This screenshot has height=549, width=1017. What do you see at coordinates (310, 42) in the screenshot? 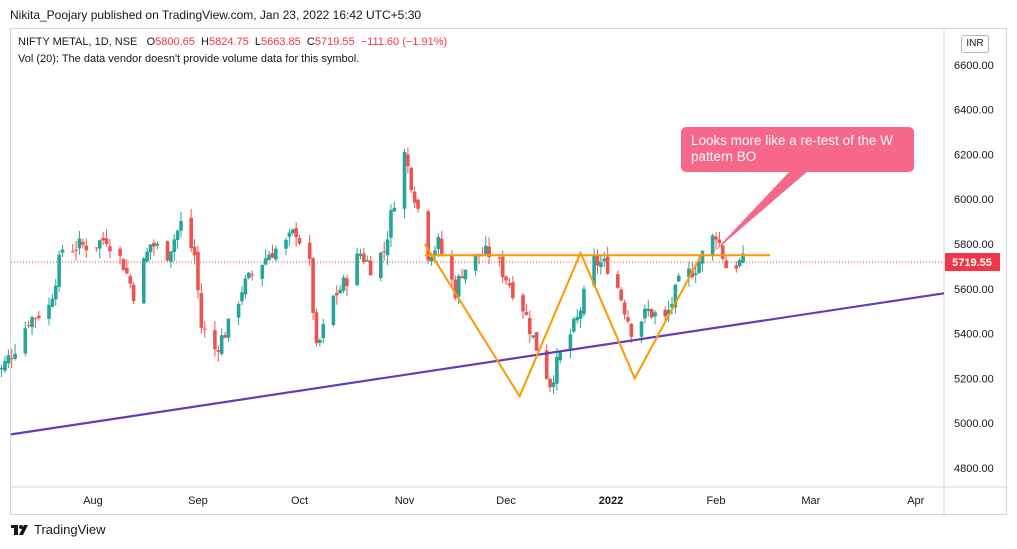
I see `close-key: C` at bounding box center [310, 42].